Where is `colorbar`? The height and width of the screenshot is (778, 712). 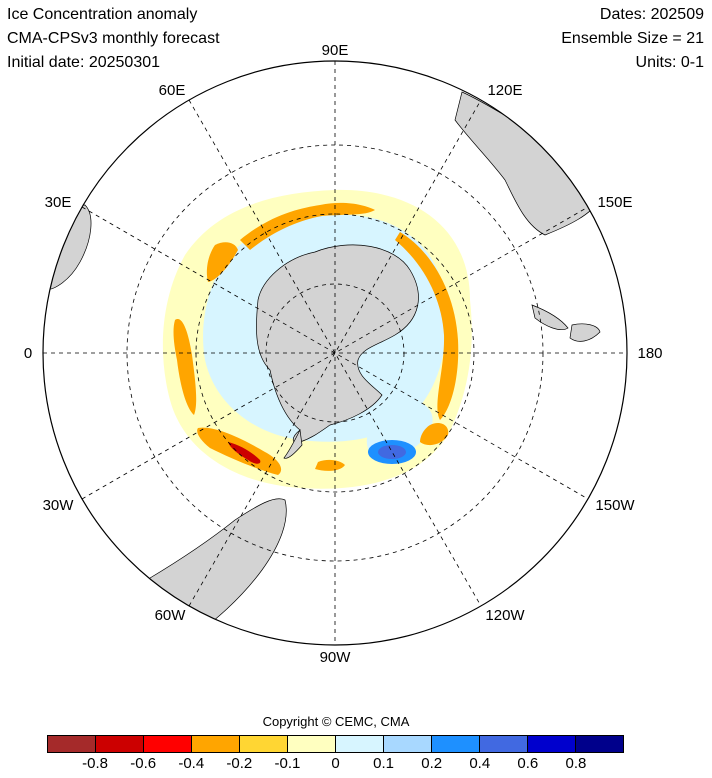
colorbar is located at coordinates (335, 744).